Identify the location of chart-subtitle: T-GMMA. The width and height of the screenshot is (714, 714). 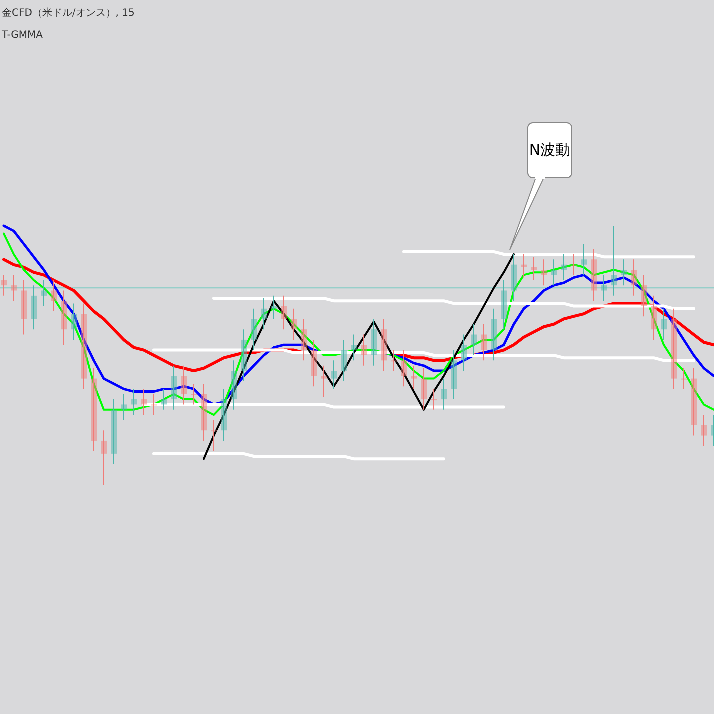
(22, 35).